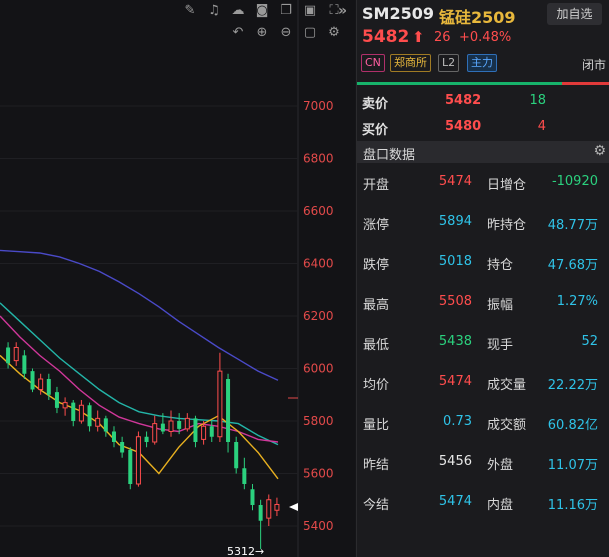 Image resolution: width=609 pixels, height=557 pixels. I want to click on ma-line-blue, so click(139, 315).